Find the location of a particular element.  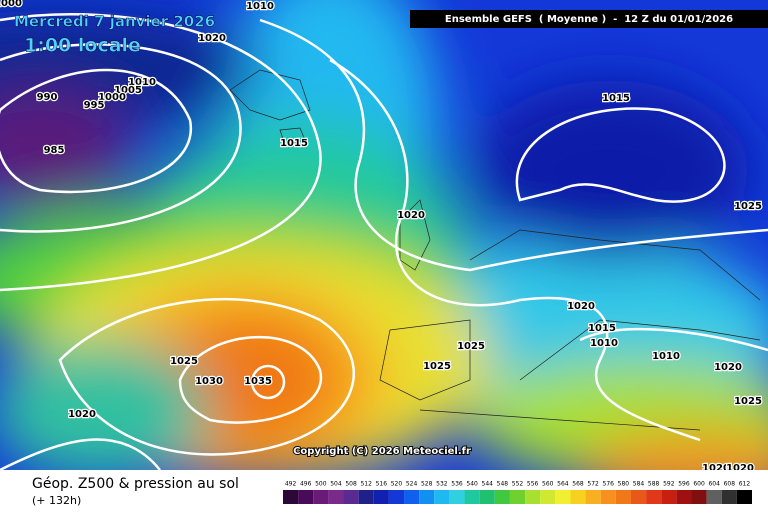

lead-time: (+ 132h) is located at coordinates (56, 500).